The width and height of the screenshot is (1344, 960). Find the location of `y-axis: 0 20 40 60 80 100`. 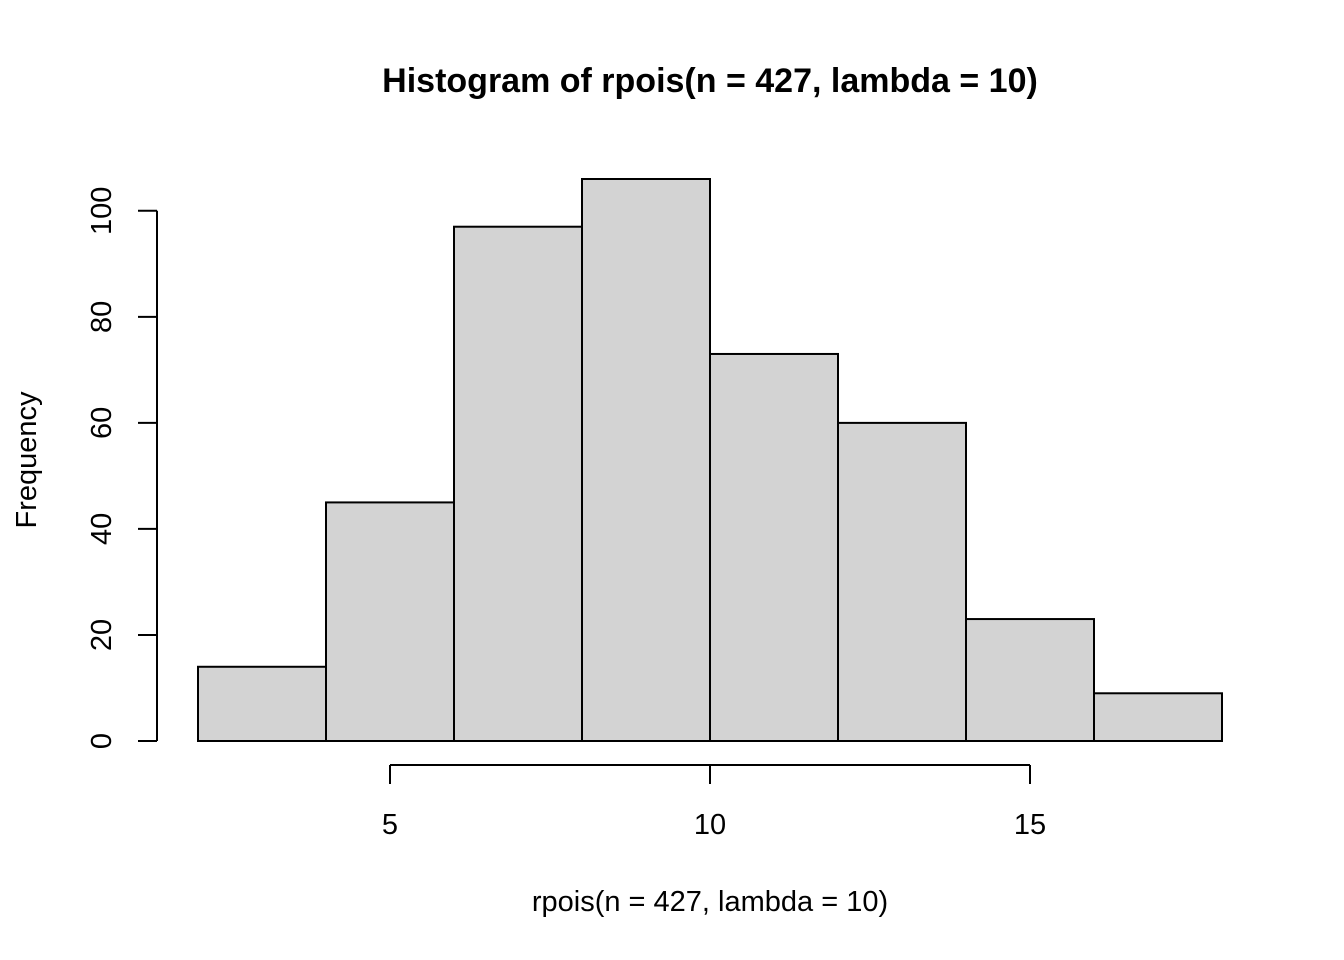

y-axis: 0 20 40 60 80 100 is located at coordinates (122, 468).